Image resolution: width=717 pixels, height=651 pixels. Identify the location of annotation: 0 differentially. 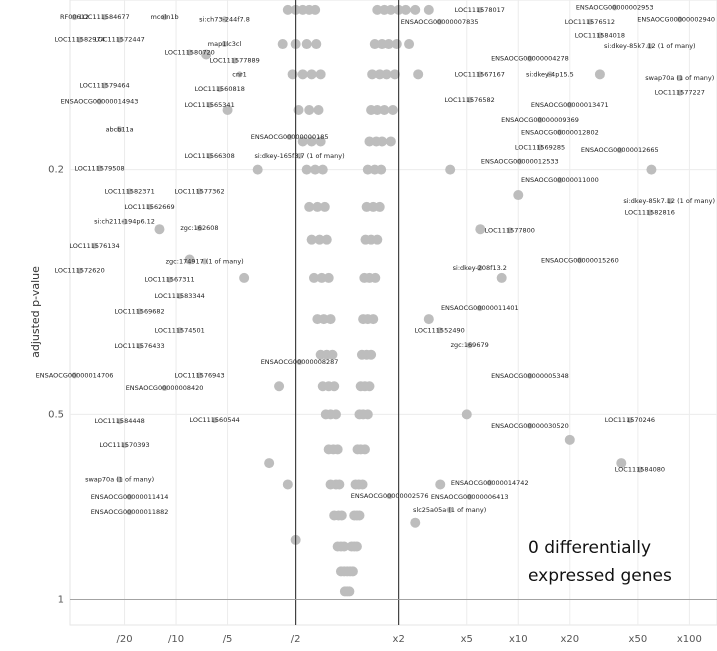
(589, 548).